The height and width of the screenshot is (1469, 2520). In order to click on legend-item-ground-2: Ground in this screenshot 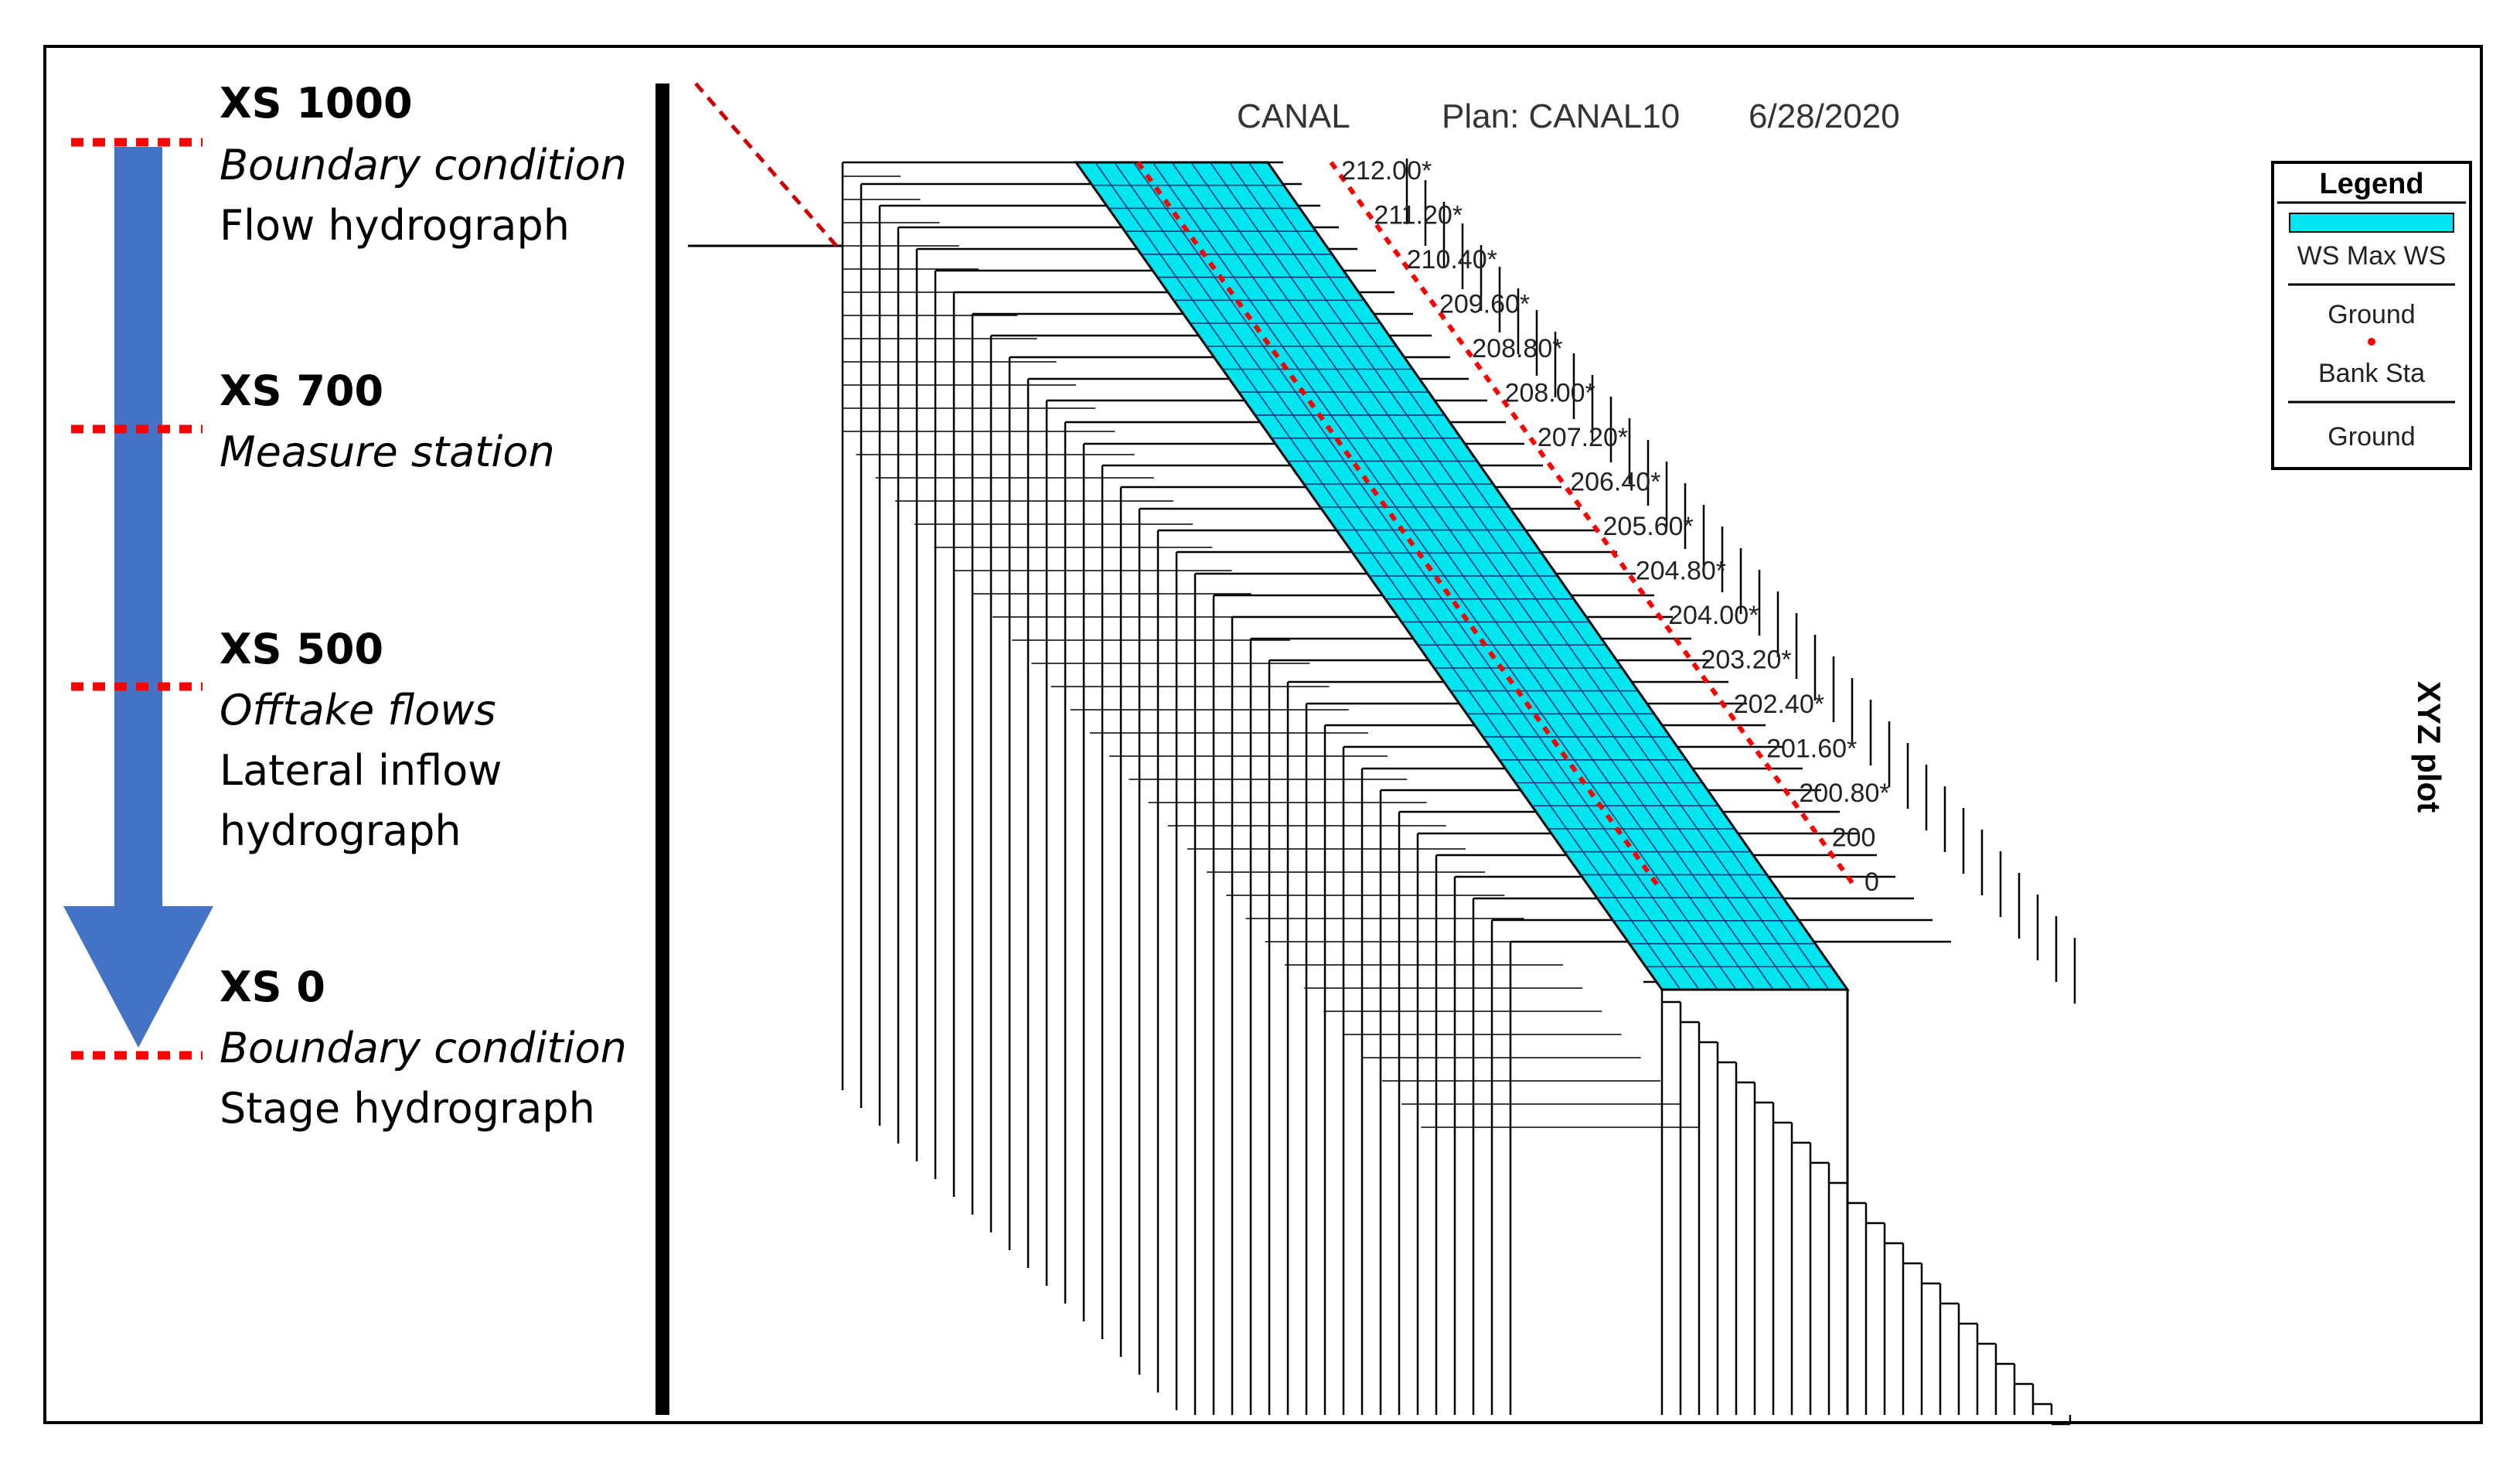, I will do `click(2371, 437)`.